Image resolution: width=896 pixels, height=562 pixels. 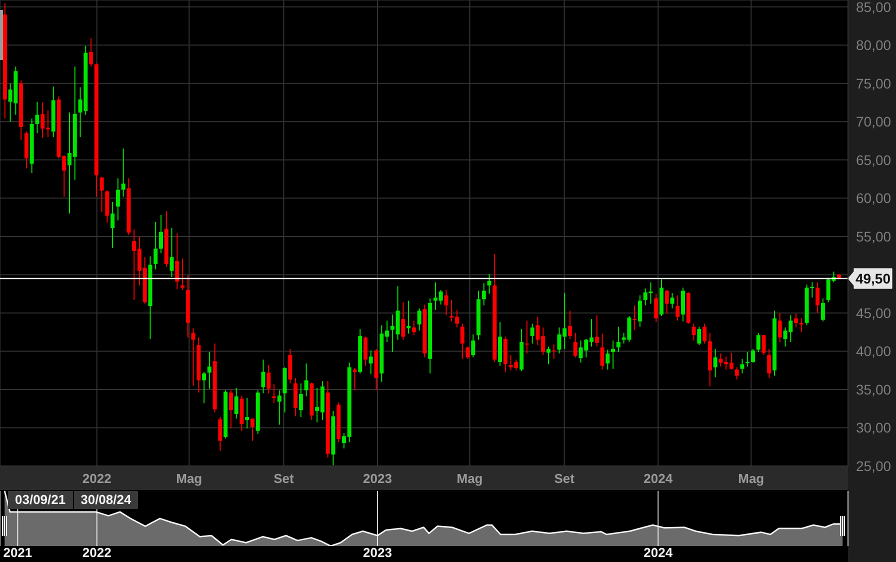 What do you see at coordinates (874, 122) in the screenshot?
I see `y-tick-label: 70,00` at bounding box center [874, 122].